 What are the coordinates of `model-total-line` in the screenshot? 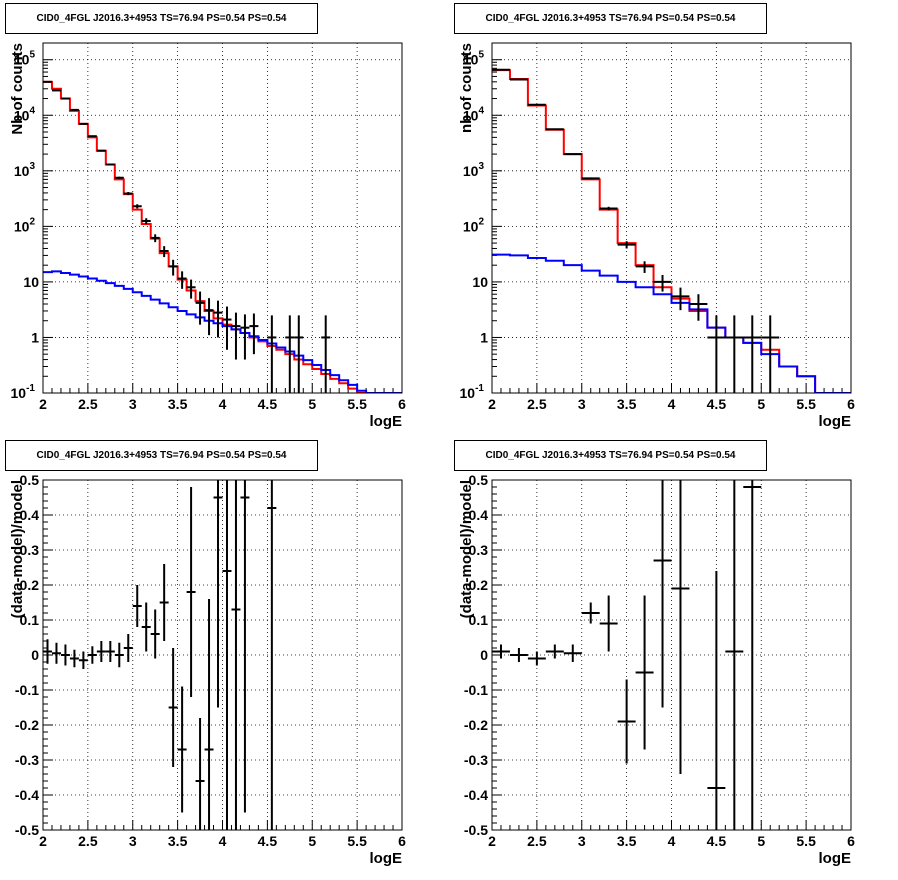 It's located at (222, 237).